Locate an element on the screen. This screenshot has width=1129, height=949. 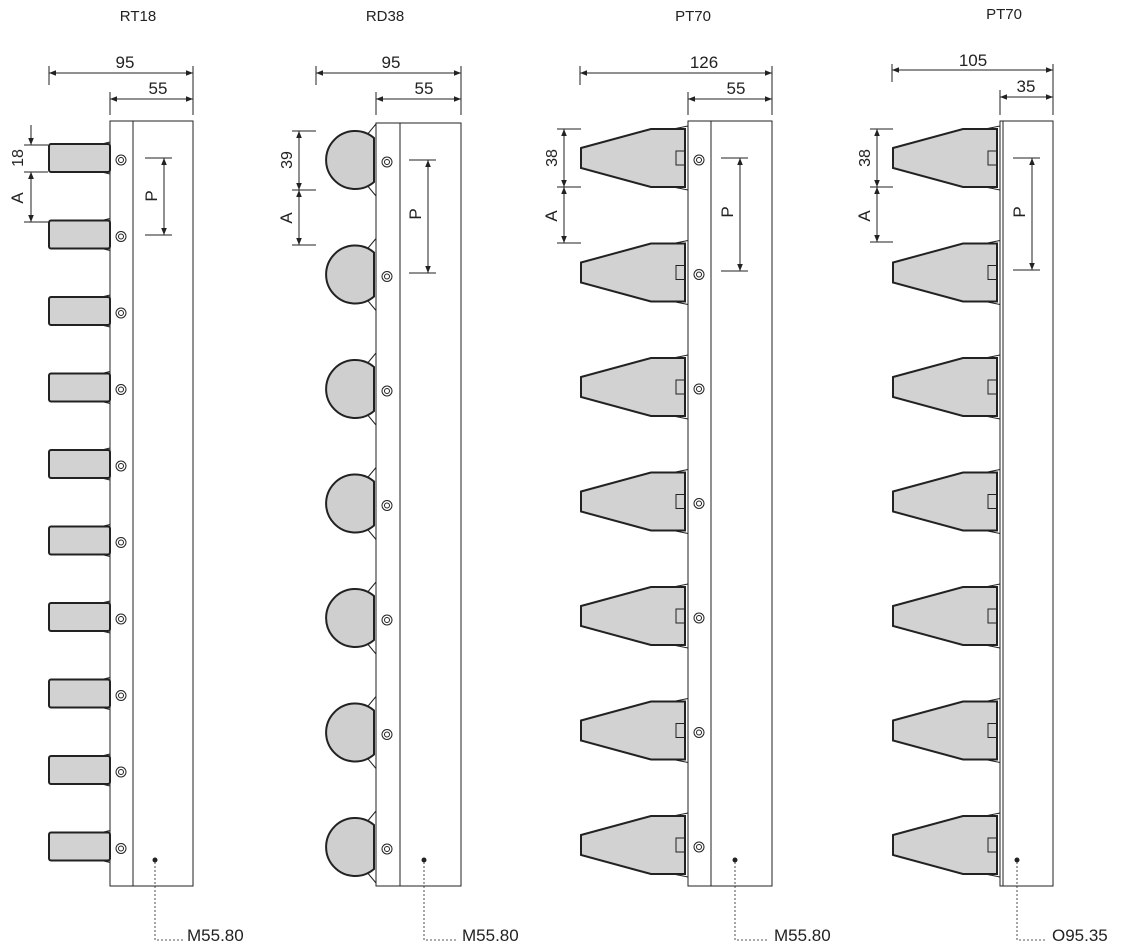
column-title-rt18: RT18 is located at coordinates (138, 16).